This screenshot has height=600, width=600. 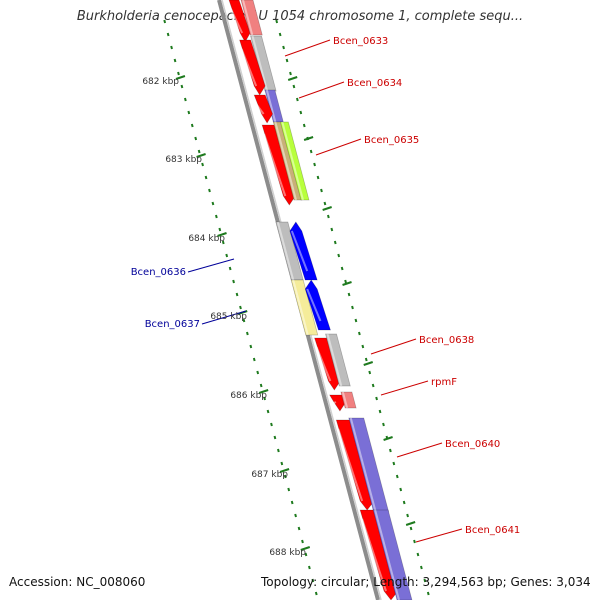 What do you see at coordinates (492, 530) in the screenshot?
I see `gene-label-bcen-0641: Bcen_0641` at bounding box center [492, 530].